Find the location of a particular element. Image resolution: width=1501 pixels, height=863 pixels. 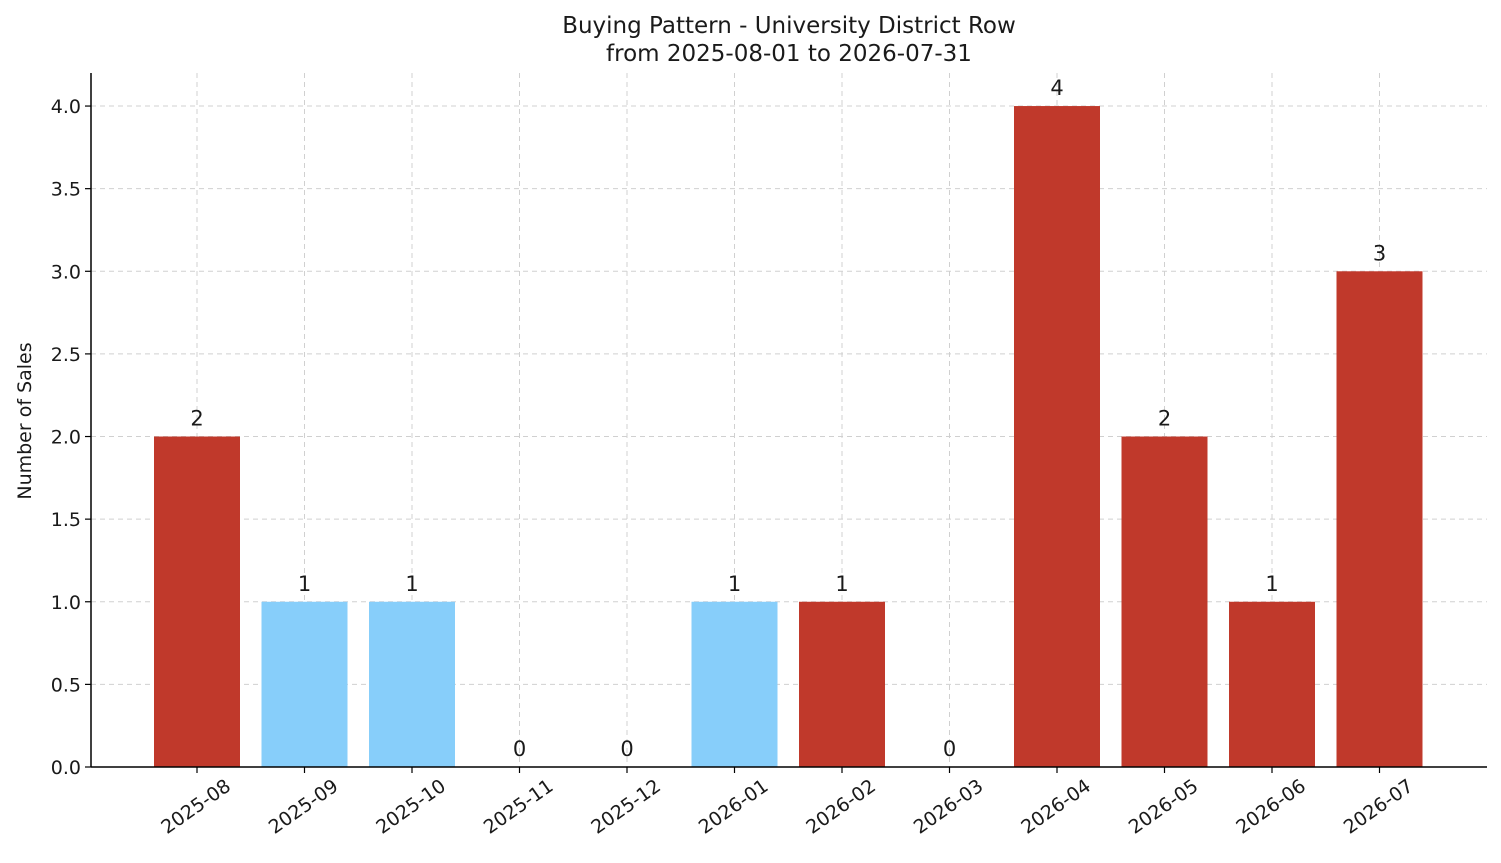

y-tick-label: 2.5 is located at coordinates (66, 355).